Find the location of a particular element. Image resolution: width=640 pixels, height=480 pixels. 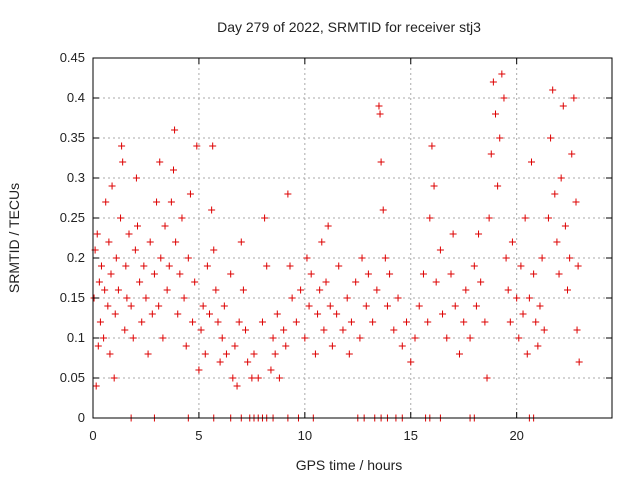

y-tick-label: 0.3 is located at coordinates (76, 177).